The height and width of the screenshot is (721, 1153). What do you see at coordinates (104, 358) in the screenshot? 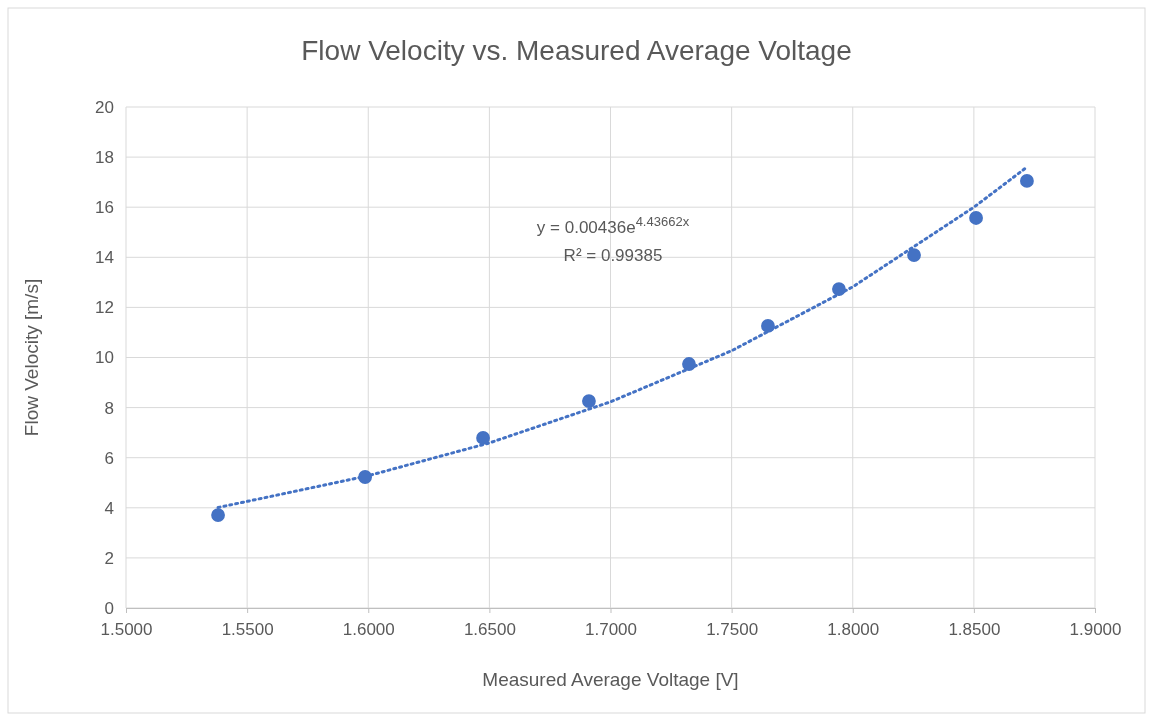
I see `y-tick-label: 10` at bounding box center [104, 358].